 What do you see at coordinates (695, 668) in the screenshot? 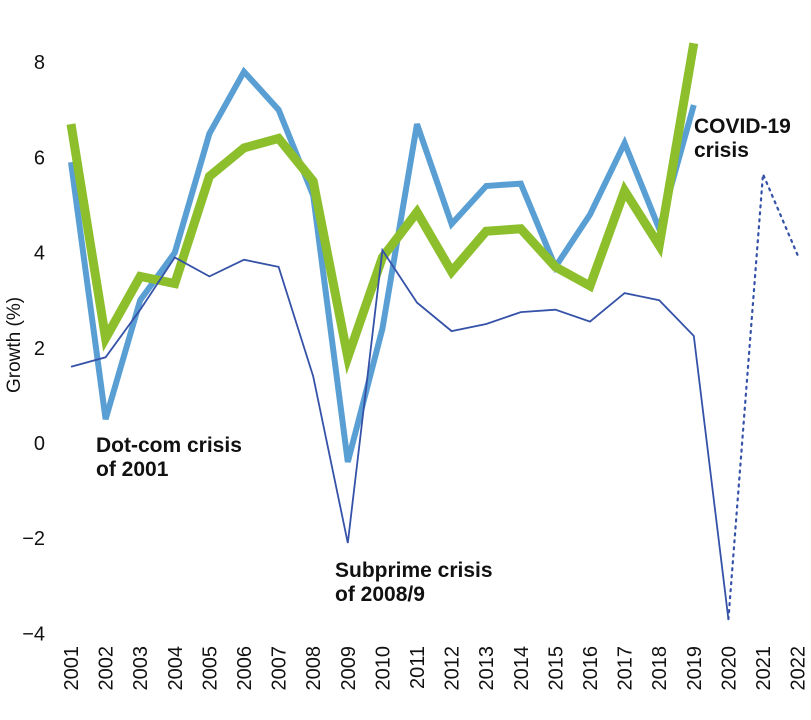
I see `x-tick-label: 2019` at bounding box center [695, 668].